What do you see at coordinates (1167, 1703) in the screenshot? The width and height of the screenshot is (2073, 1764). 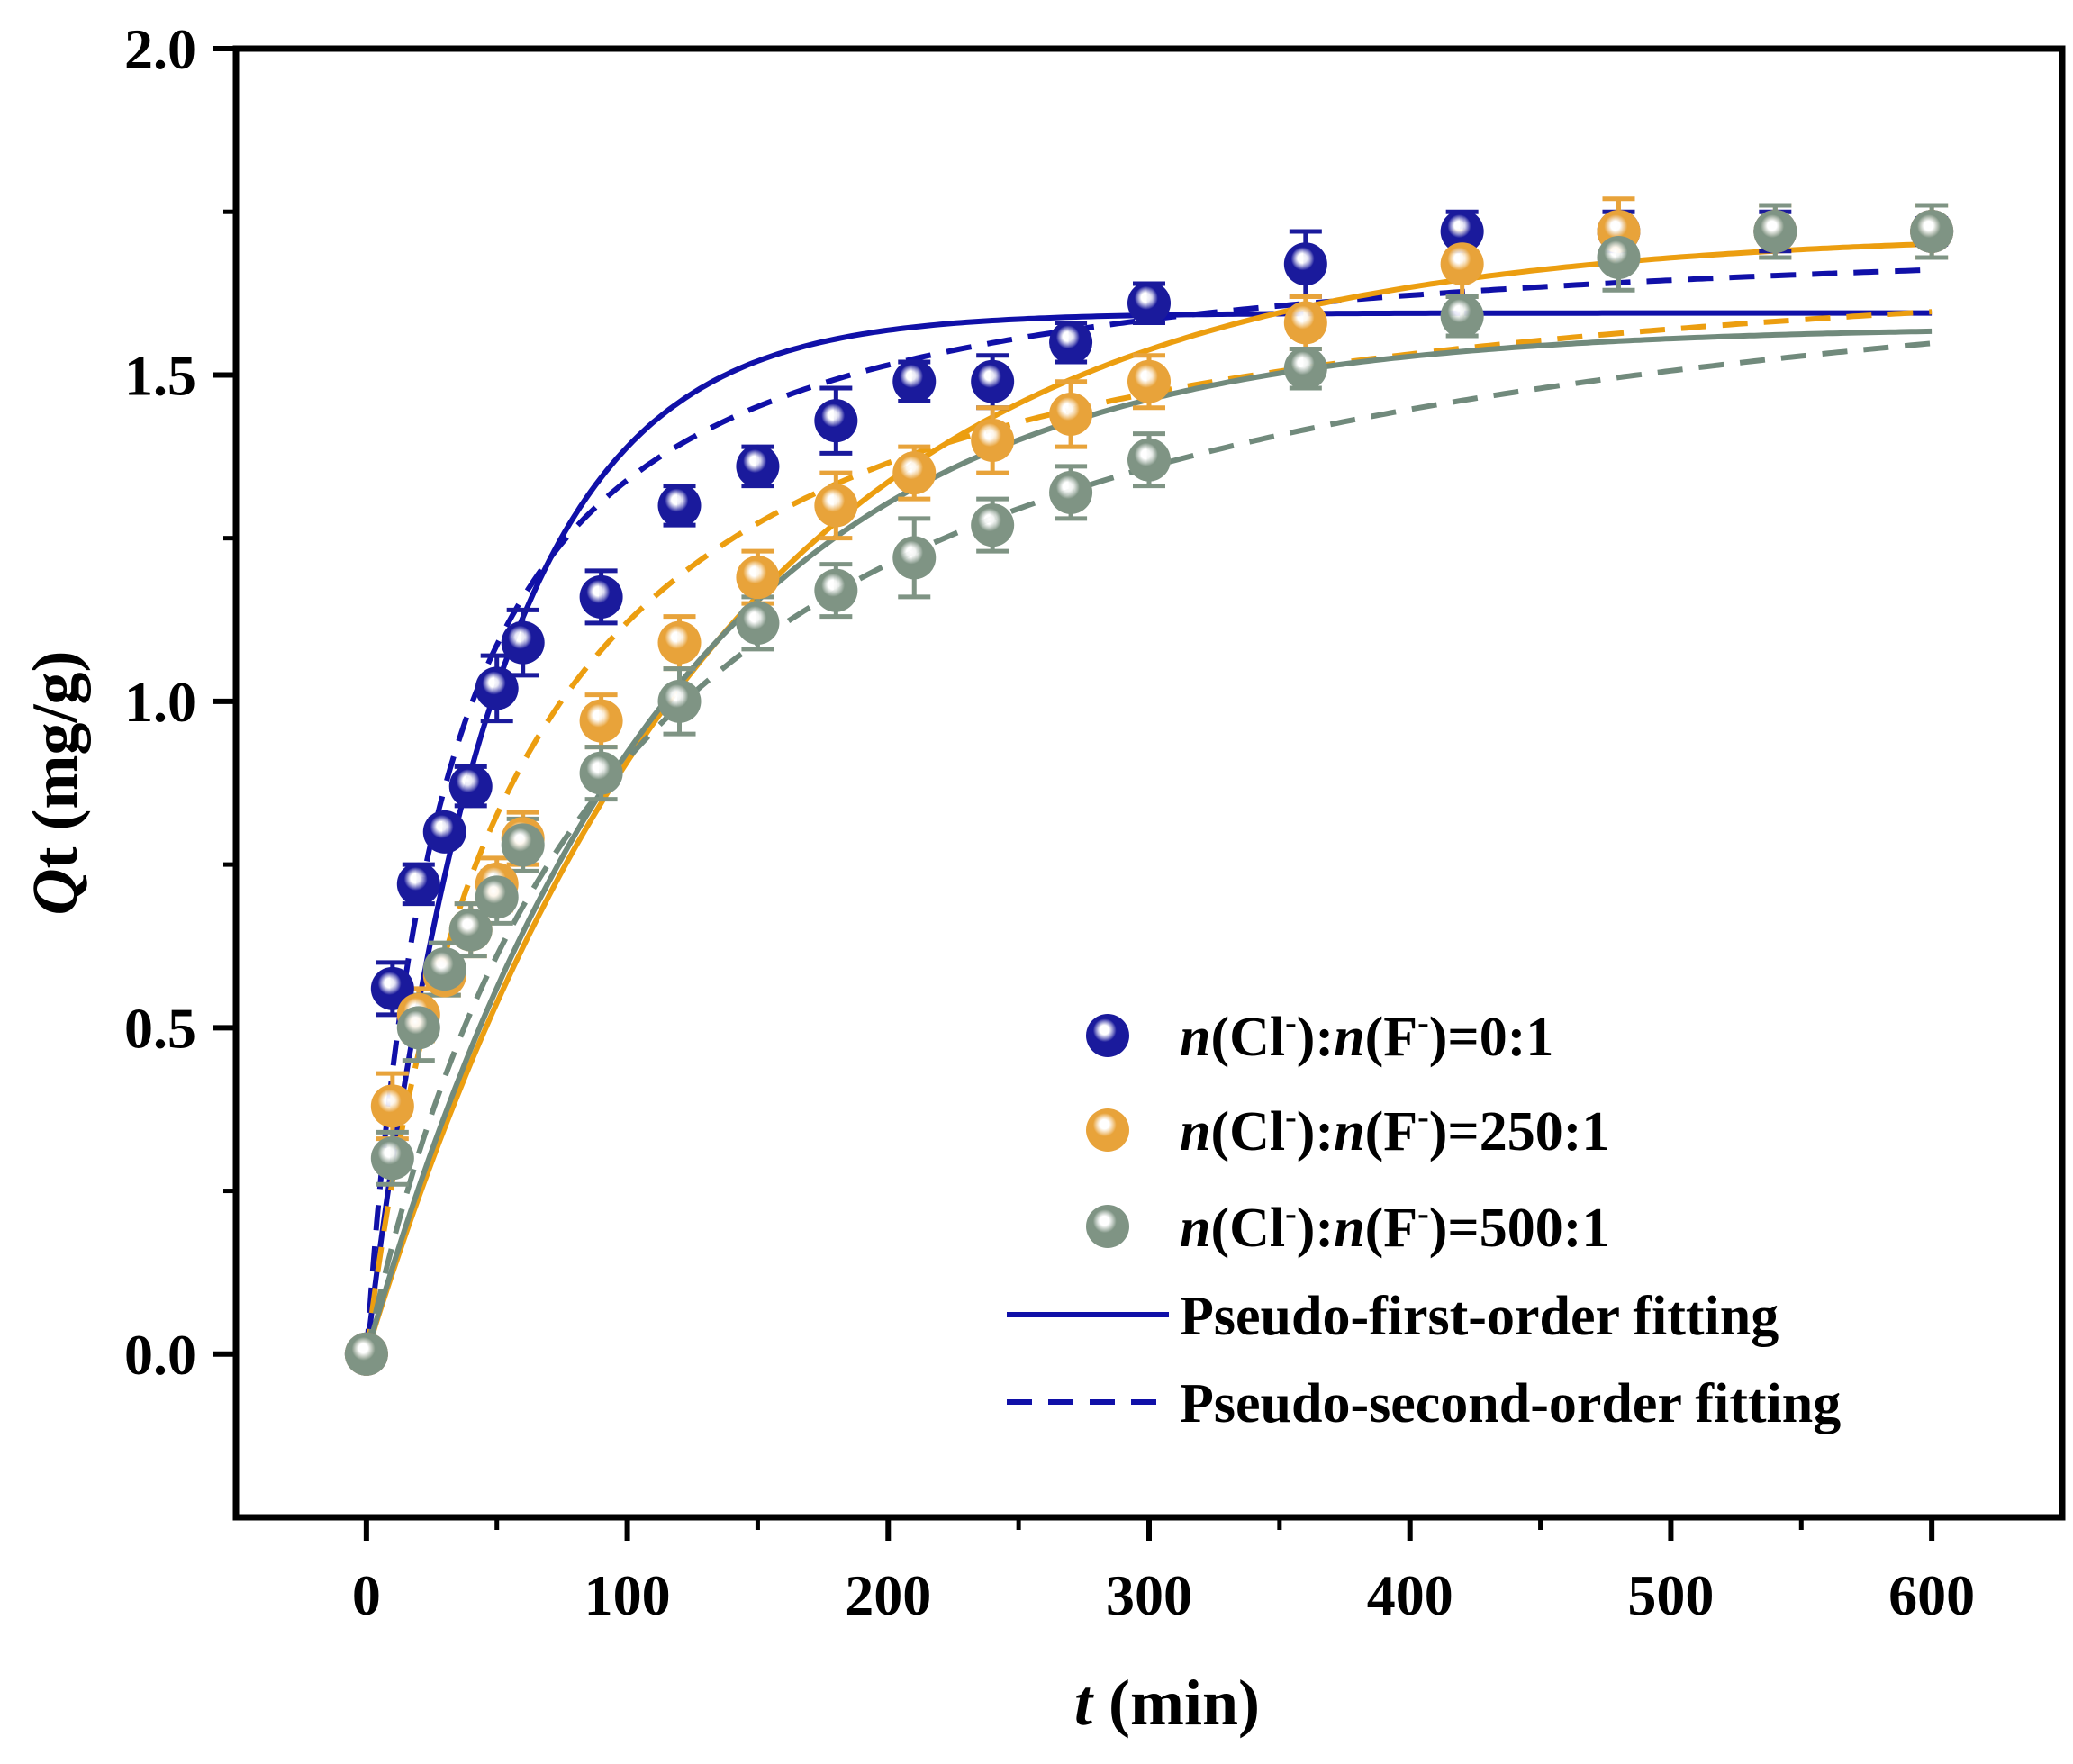 I see `x-axis-title: t (min)` at bounding box center [1167, 1703].